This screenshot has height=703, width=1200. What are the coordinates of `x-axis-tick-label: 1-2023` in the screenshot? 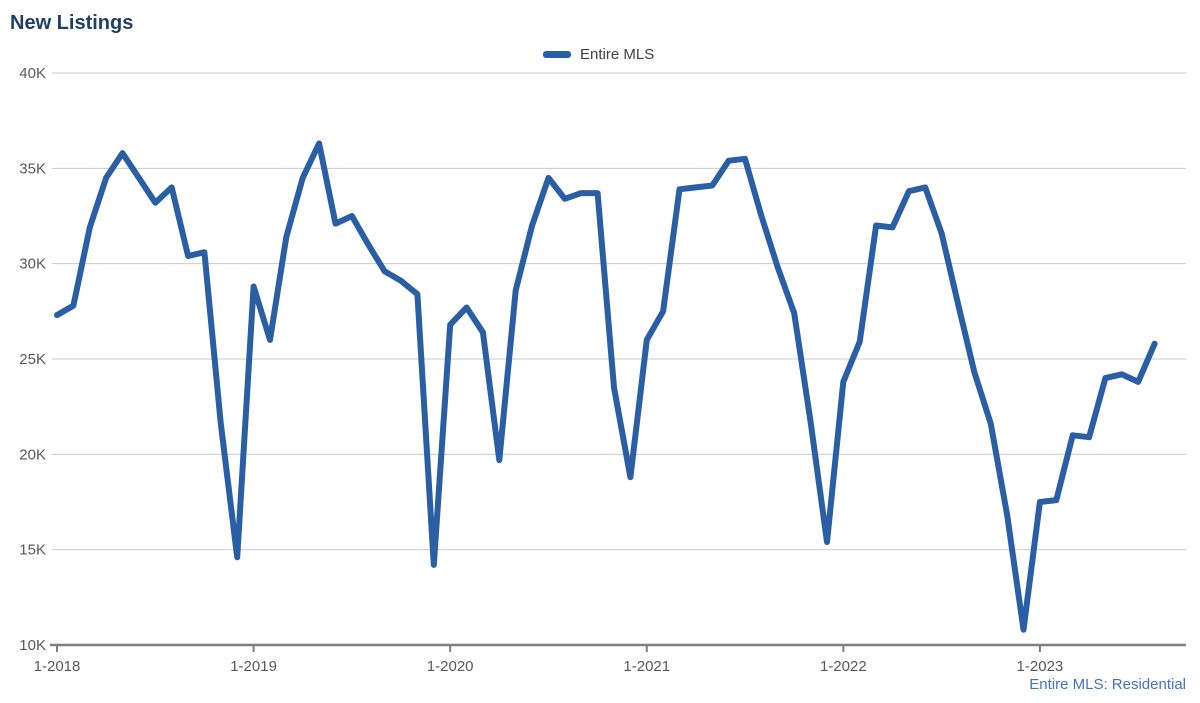 It's located at (1040, 666).